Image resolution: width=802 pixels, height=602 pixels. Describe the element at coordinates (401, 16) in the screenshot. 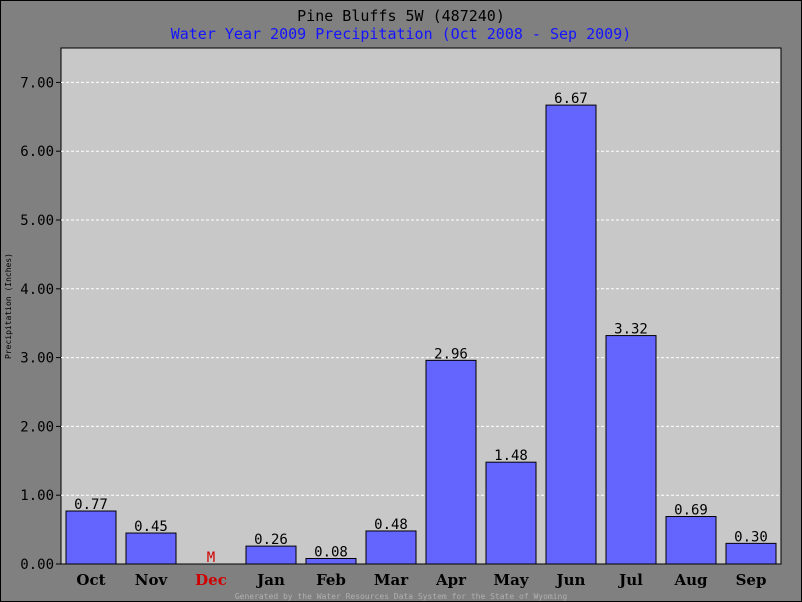

I see `chart-title: Pine Bluffs 5W (487240)` at that location.